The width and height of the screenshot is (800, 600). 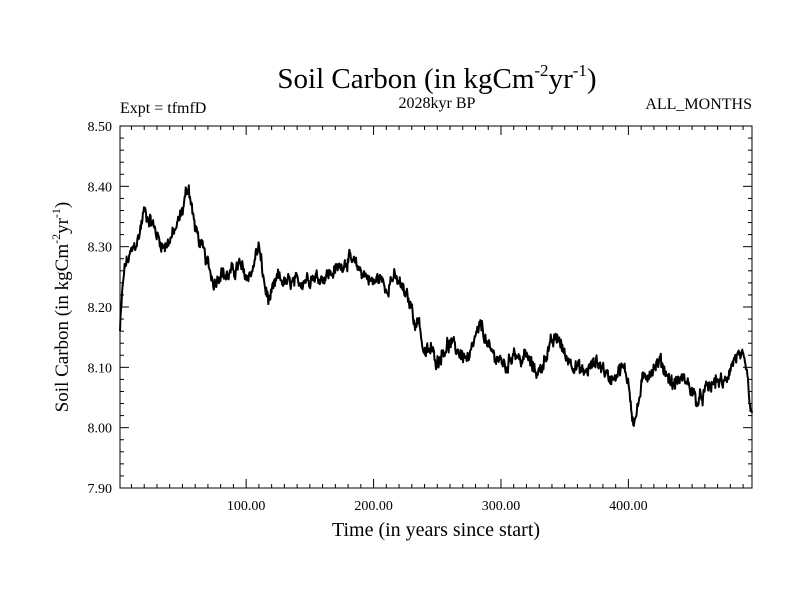 What do you see at coordinates (100, 429) in the screenshot?
I see `y-tick-label: 8.00` at bounding box center [100, 429].